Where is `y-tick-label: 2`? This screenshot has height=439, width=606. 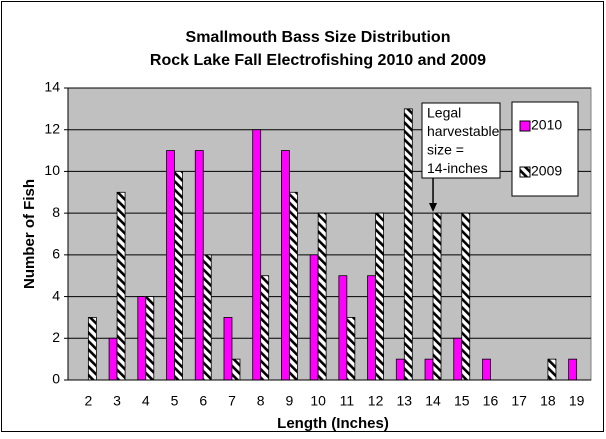 y-tick-label: 2 is located at coordinates (56, 337).